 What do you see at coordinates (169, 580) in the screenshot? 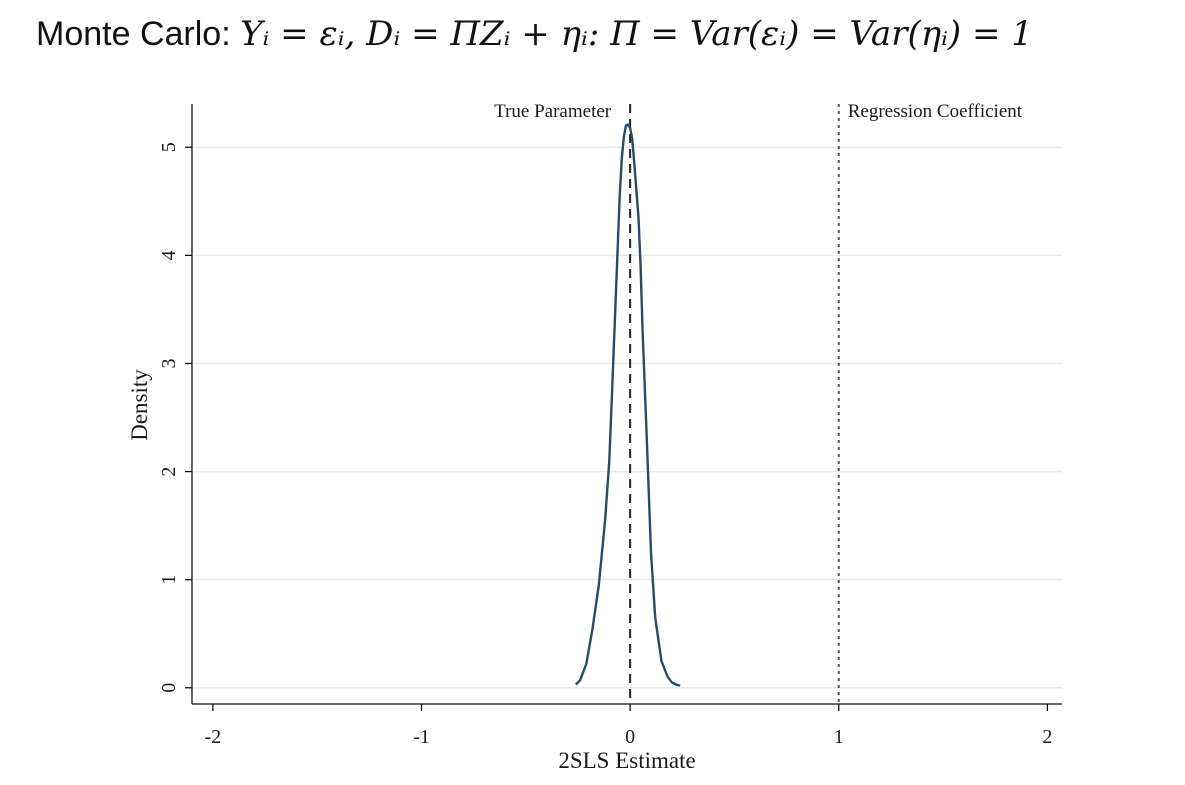
I see `y-tick-label-1: 1` at bounding box center [169, 580].